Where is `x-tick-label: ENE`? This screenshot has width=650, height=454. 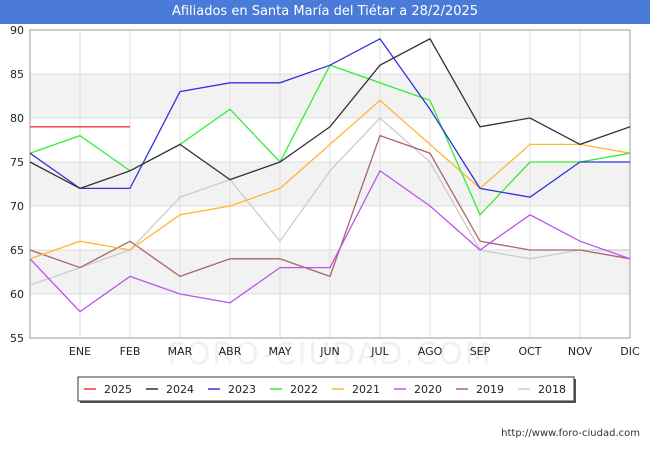 x-tick-label: ENE is located at coordinates (80, 351).